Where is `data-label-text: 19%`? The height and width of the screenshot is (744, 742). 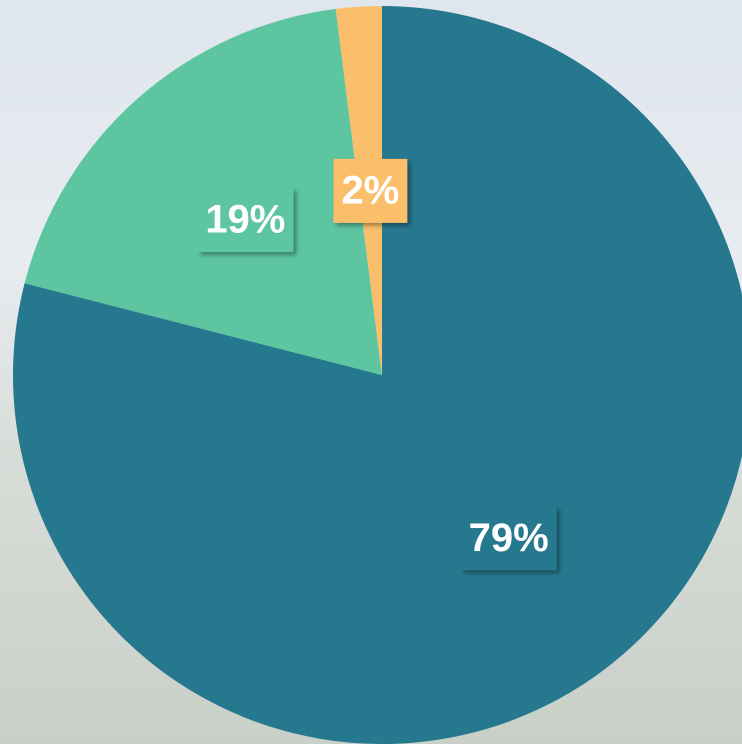
data-label-text: 19% is located at coordinates (245, 220).